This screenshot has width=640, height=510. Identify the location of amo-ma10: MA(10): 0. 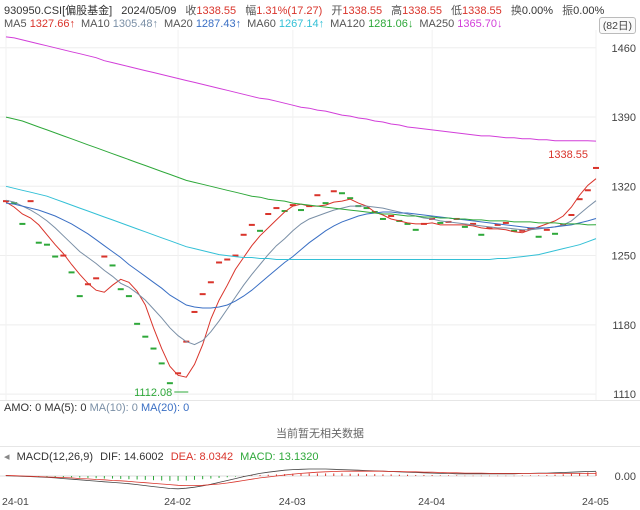
(113, 408).